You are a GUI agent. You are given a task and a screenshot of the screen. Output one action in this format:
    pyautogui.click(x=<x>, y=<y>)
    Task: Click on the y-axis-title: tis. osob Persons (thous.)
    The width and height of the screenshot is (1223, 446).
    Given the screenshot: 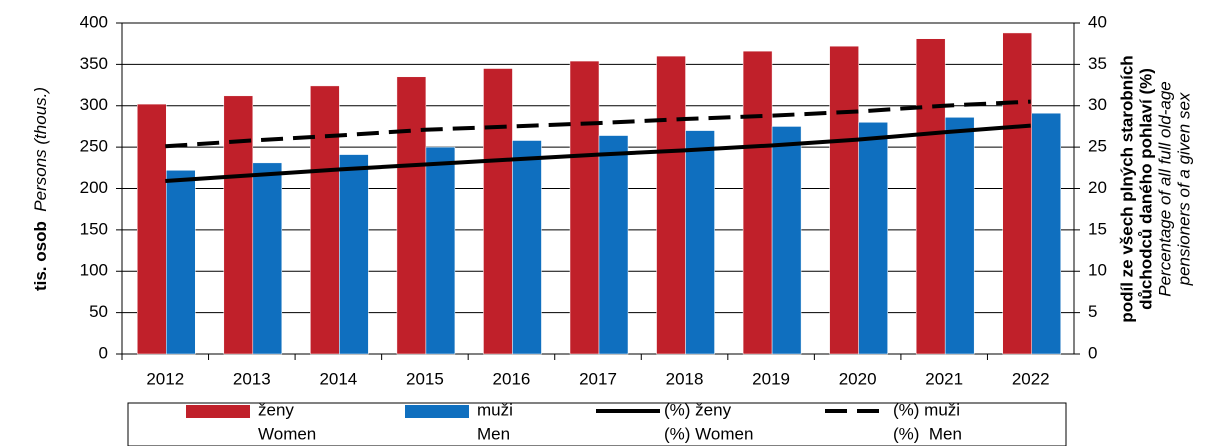 What is the action you would take?
    pyautogui.click(x=40, y=189)
    